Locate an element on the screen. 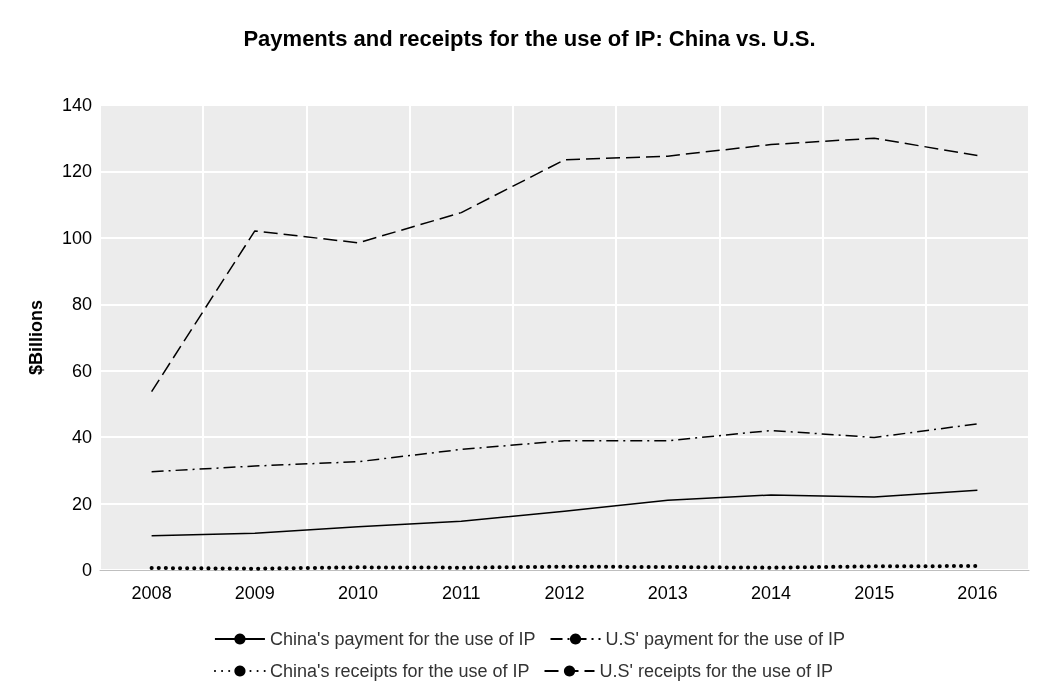  x-tick-label: 2011 is located at coordinates (461, 593).